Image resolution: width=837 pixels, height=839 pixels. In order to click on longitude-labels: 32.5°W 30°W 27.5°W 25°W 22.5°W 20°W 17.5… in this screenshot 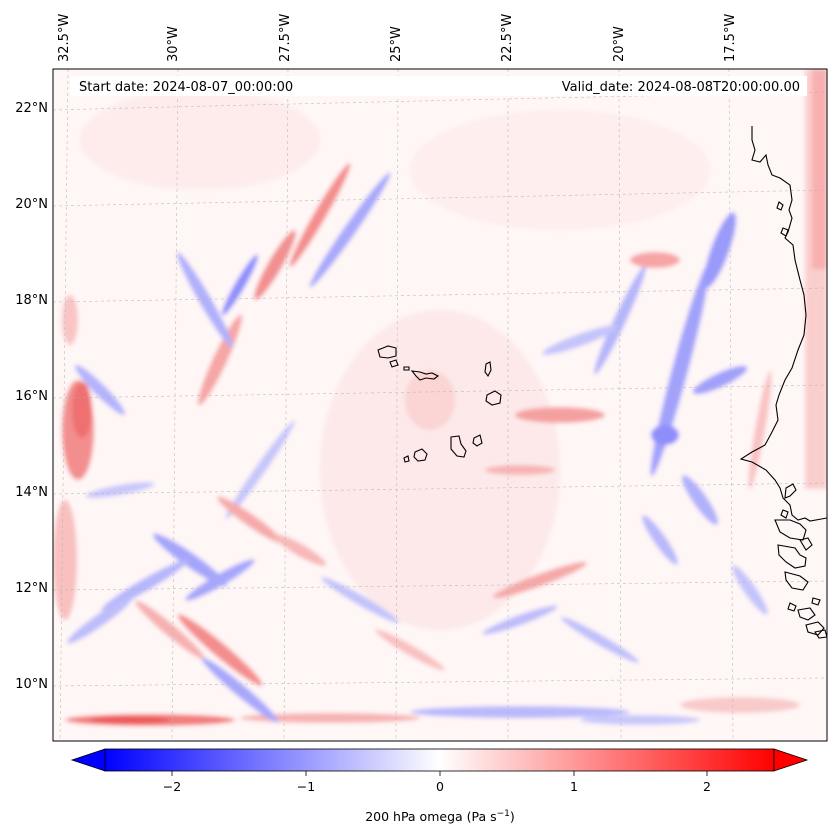, I will do `click(397, 38)`.